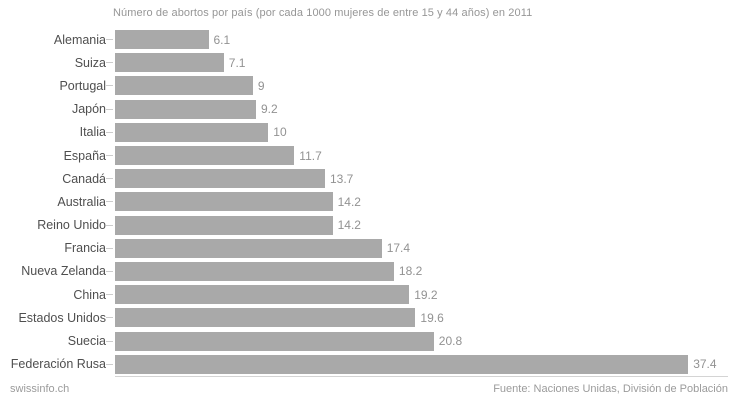 This screenshot has width=740, height=400. What do you see at coordinates (86, 341) in the screenshot?
I see `category-label: Suecia` at bounding box center [86, 341].